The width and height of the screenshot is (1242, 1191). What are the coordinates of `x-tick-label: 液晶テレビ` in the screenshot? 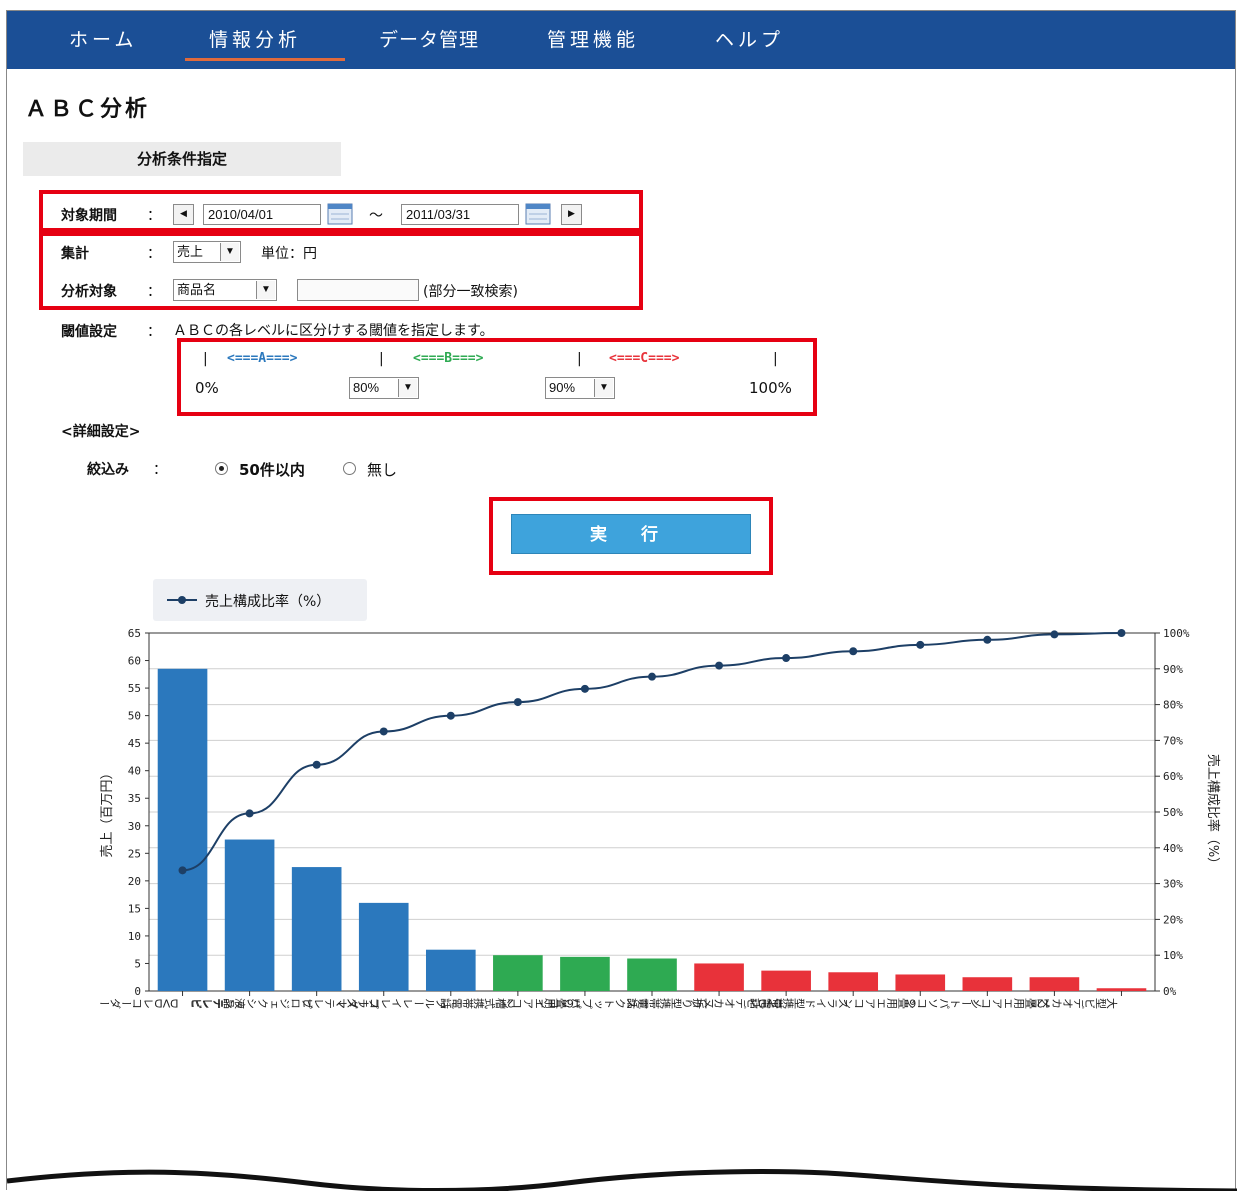 It's located at (219, 1003).